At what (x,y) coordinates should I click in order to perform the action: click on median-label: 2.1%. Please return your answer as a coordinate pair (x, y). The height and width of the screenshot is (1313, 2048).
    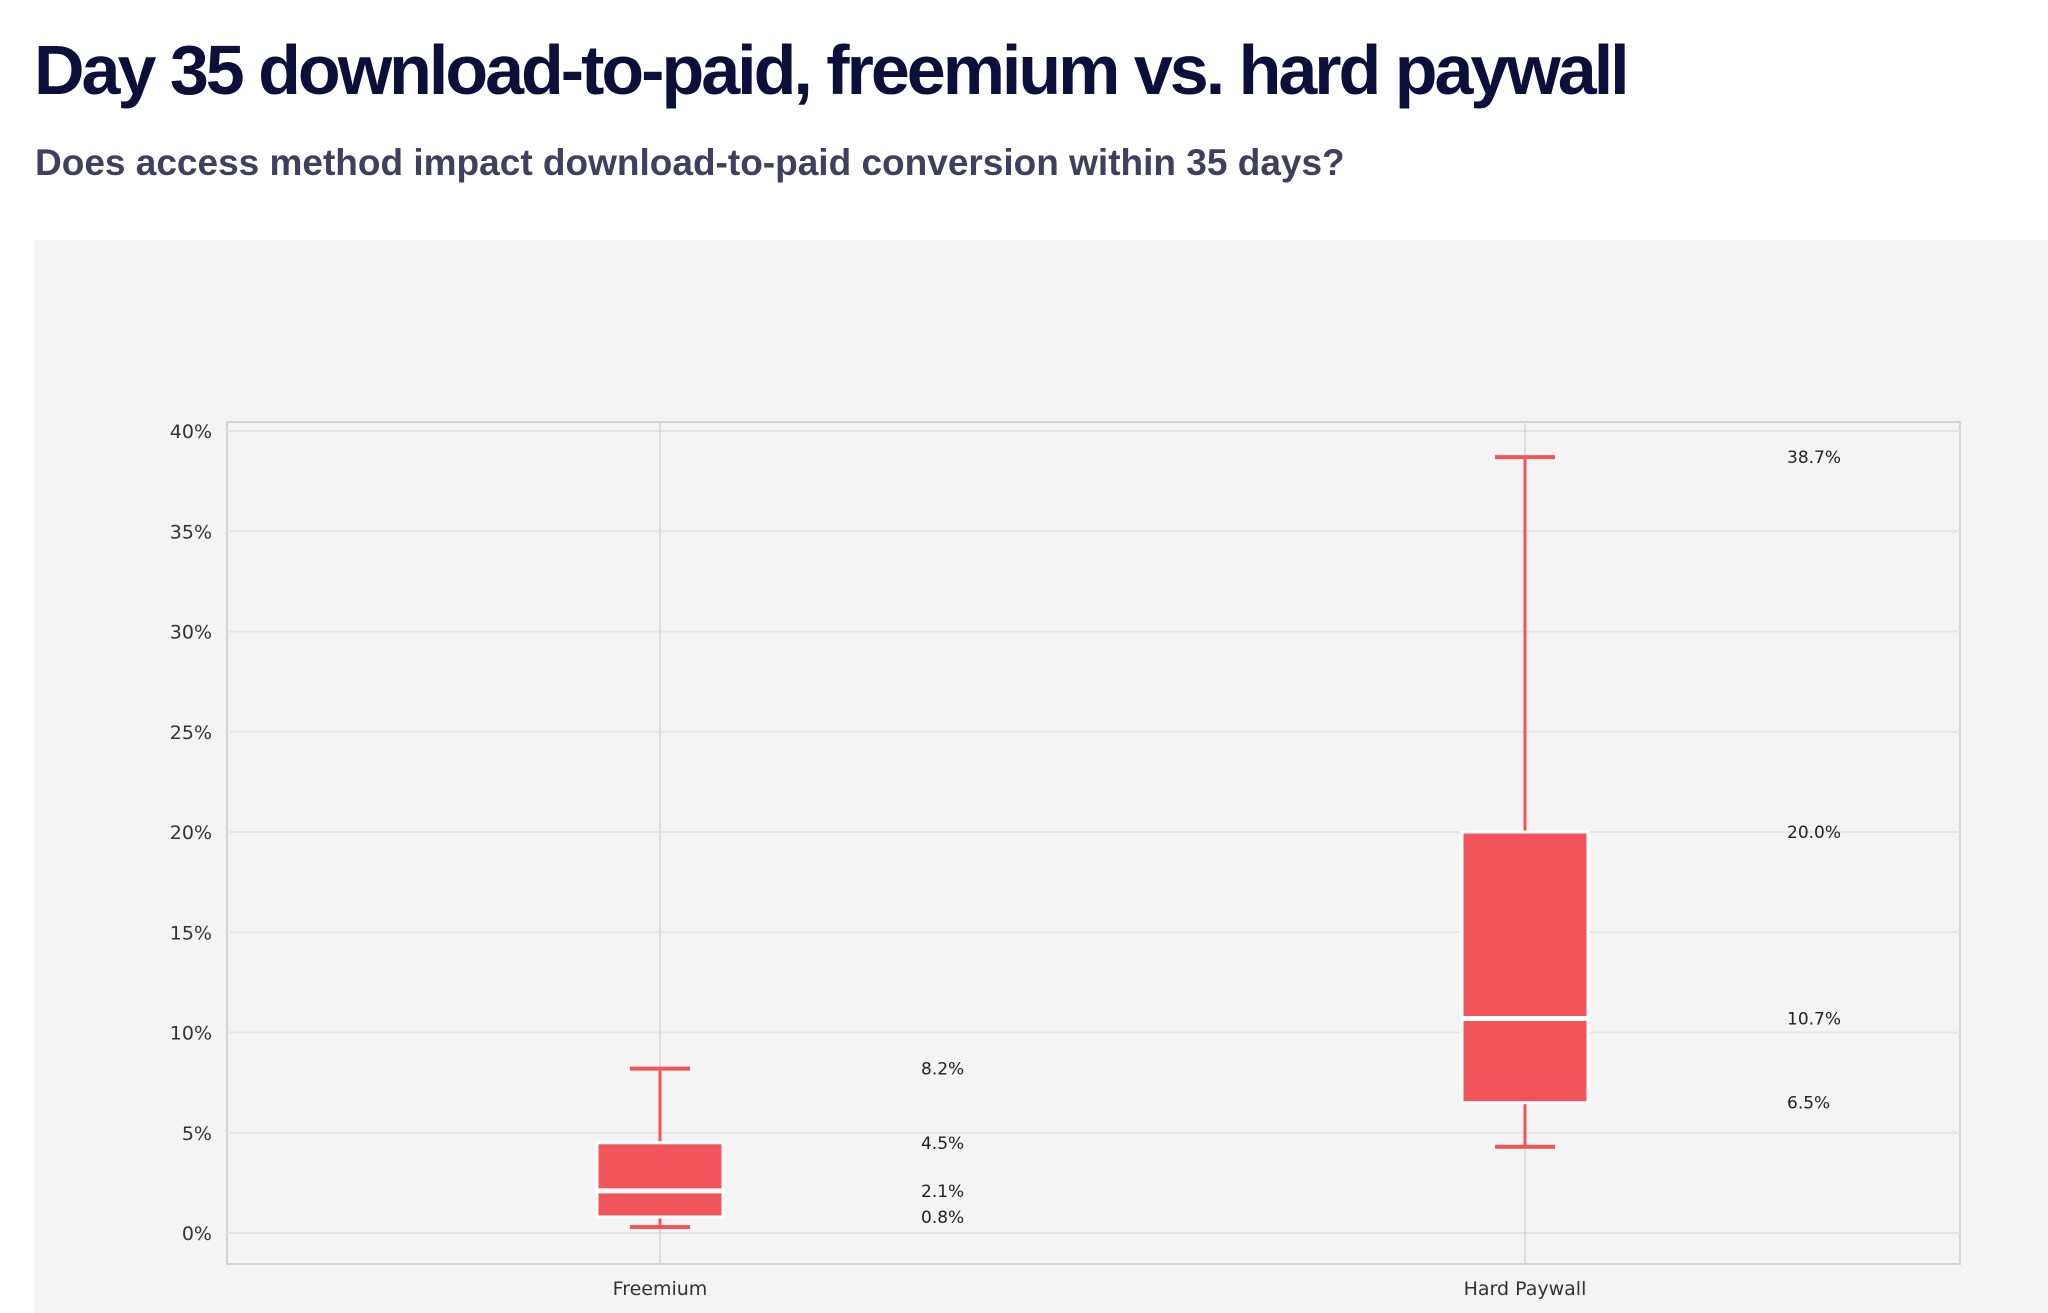
    Looking at the image, I should click on (942, 1192).